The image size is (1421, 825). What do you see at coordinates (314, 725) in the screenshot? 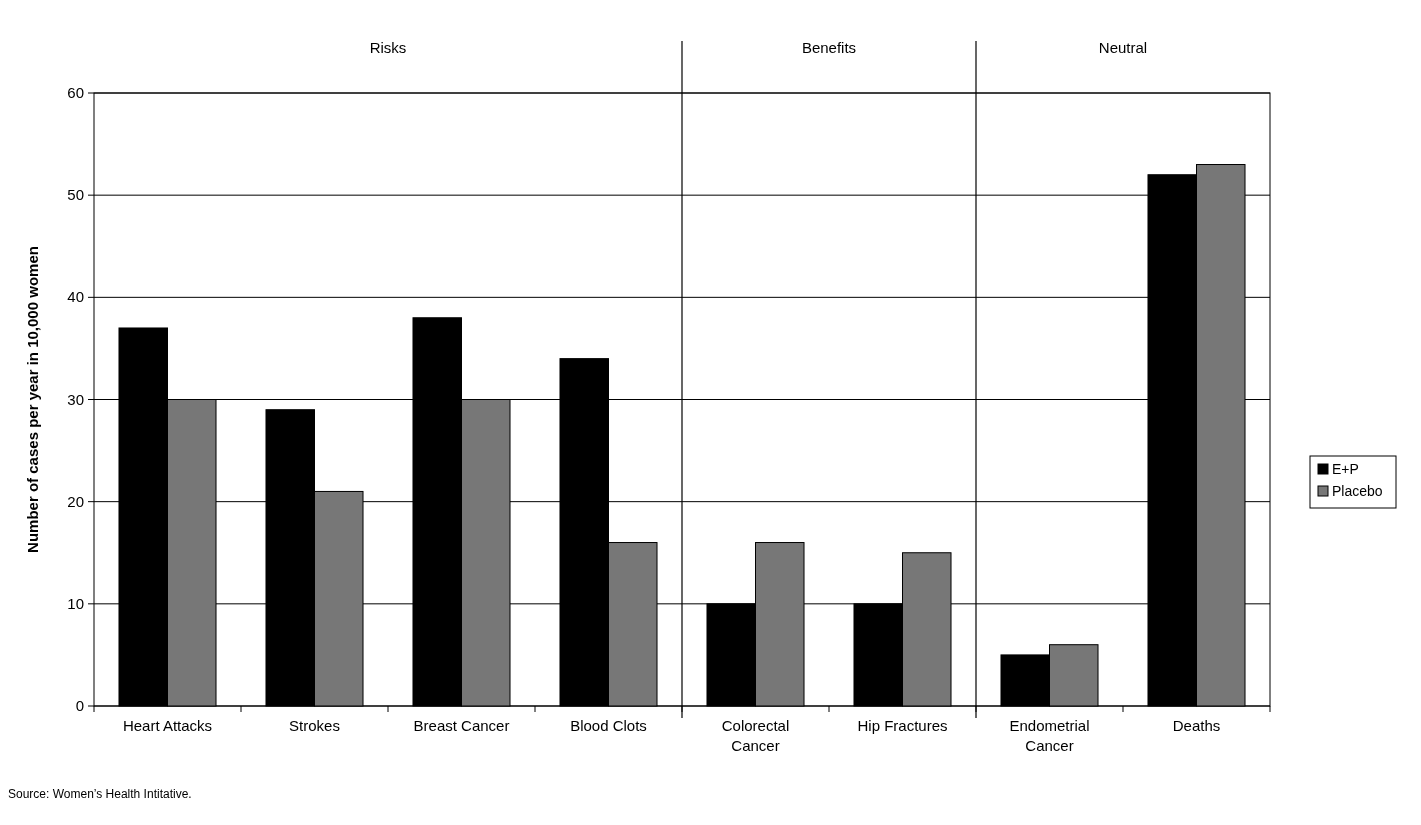
I see `x-tick-label: Strokes` at bounding box center [314, 725].